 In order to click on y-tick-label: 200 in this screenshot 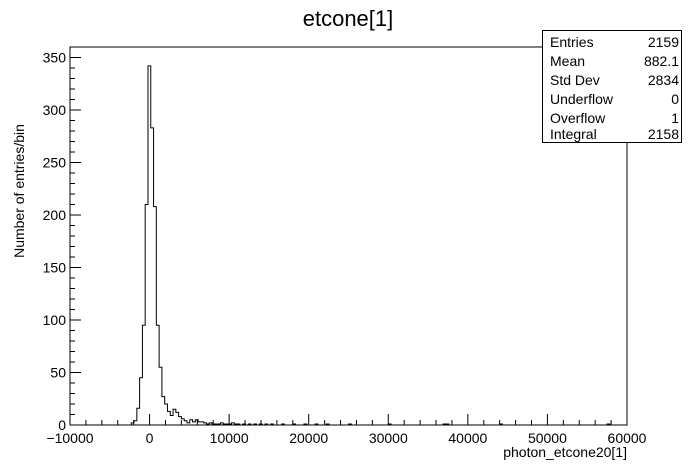, I will do `click(55, 215)`.